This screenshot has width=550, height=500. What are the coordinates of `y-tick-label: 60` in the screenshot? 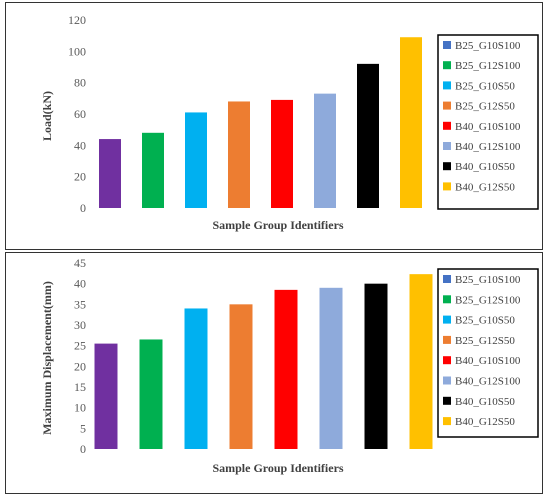 It's located at (80, 114).